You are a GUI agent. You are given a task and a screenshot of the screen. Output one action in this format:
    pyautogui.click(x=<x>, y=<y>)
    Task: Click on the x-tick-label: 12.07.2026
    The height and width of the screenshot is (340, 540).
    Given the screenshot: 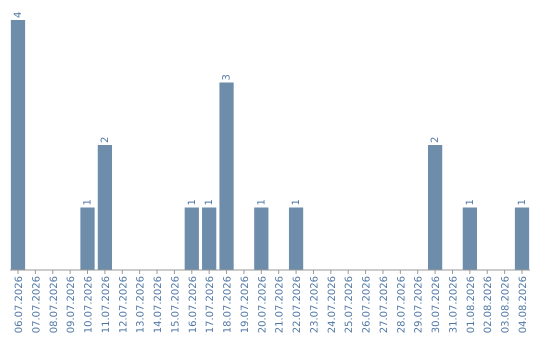 What is the action you would take?
    pyautogui.click(x=124, y=305)
    